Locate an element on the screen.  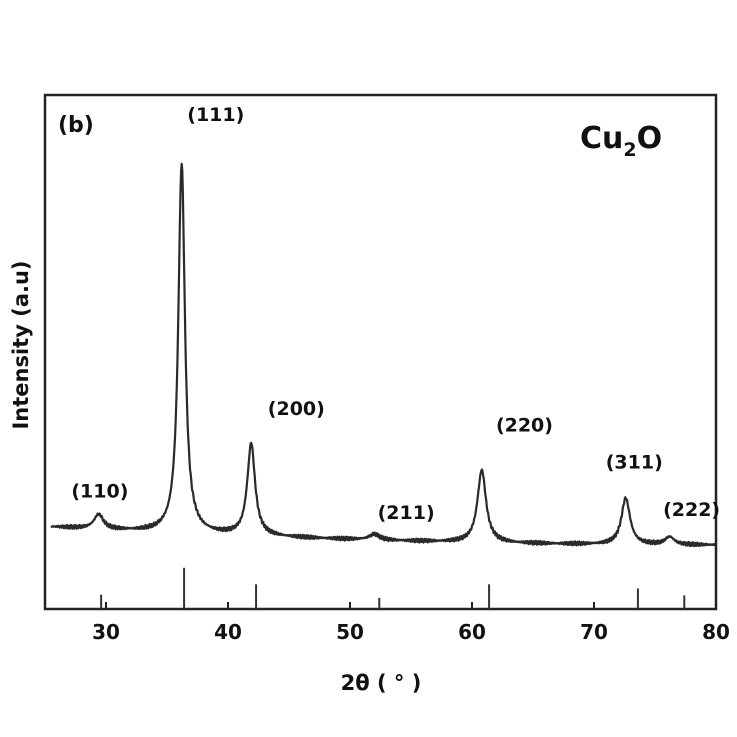
formula-label: Cu2O is located at coordinates (621, 141).